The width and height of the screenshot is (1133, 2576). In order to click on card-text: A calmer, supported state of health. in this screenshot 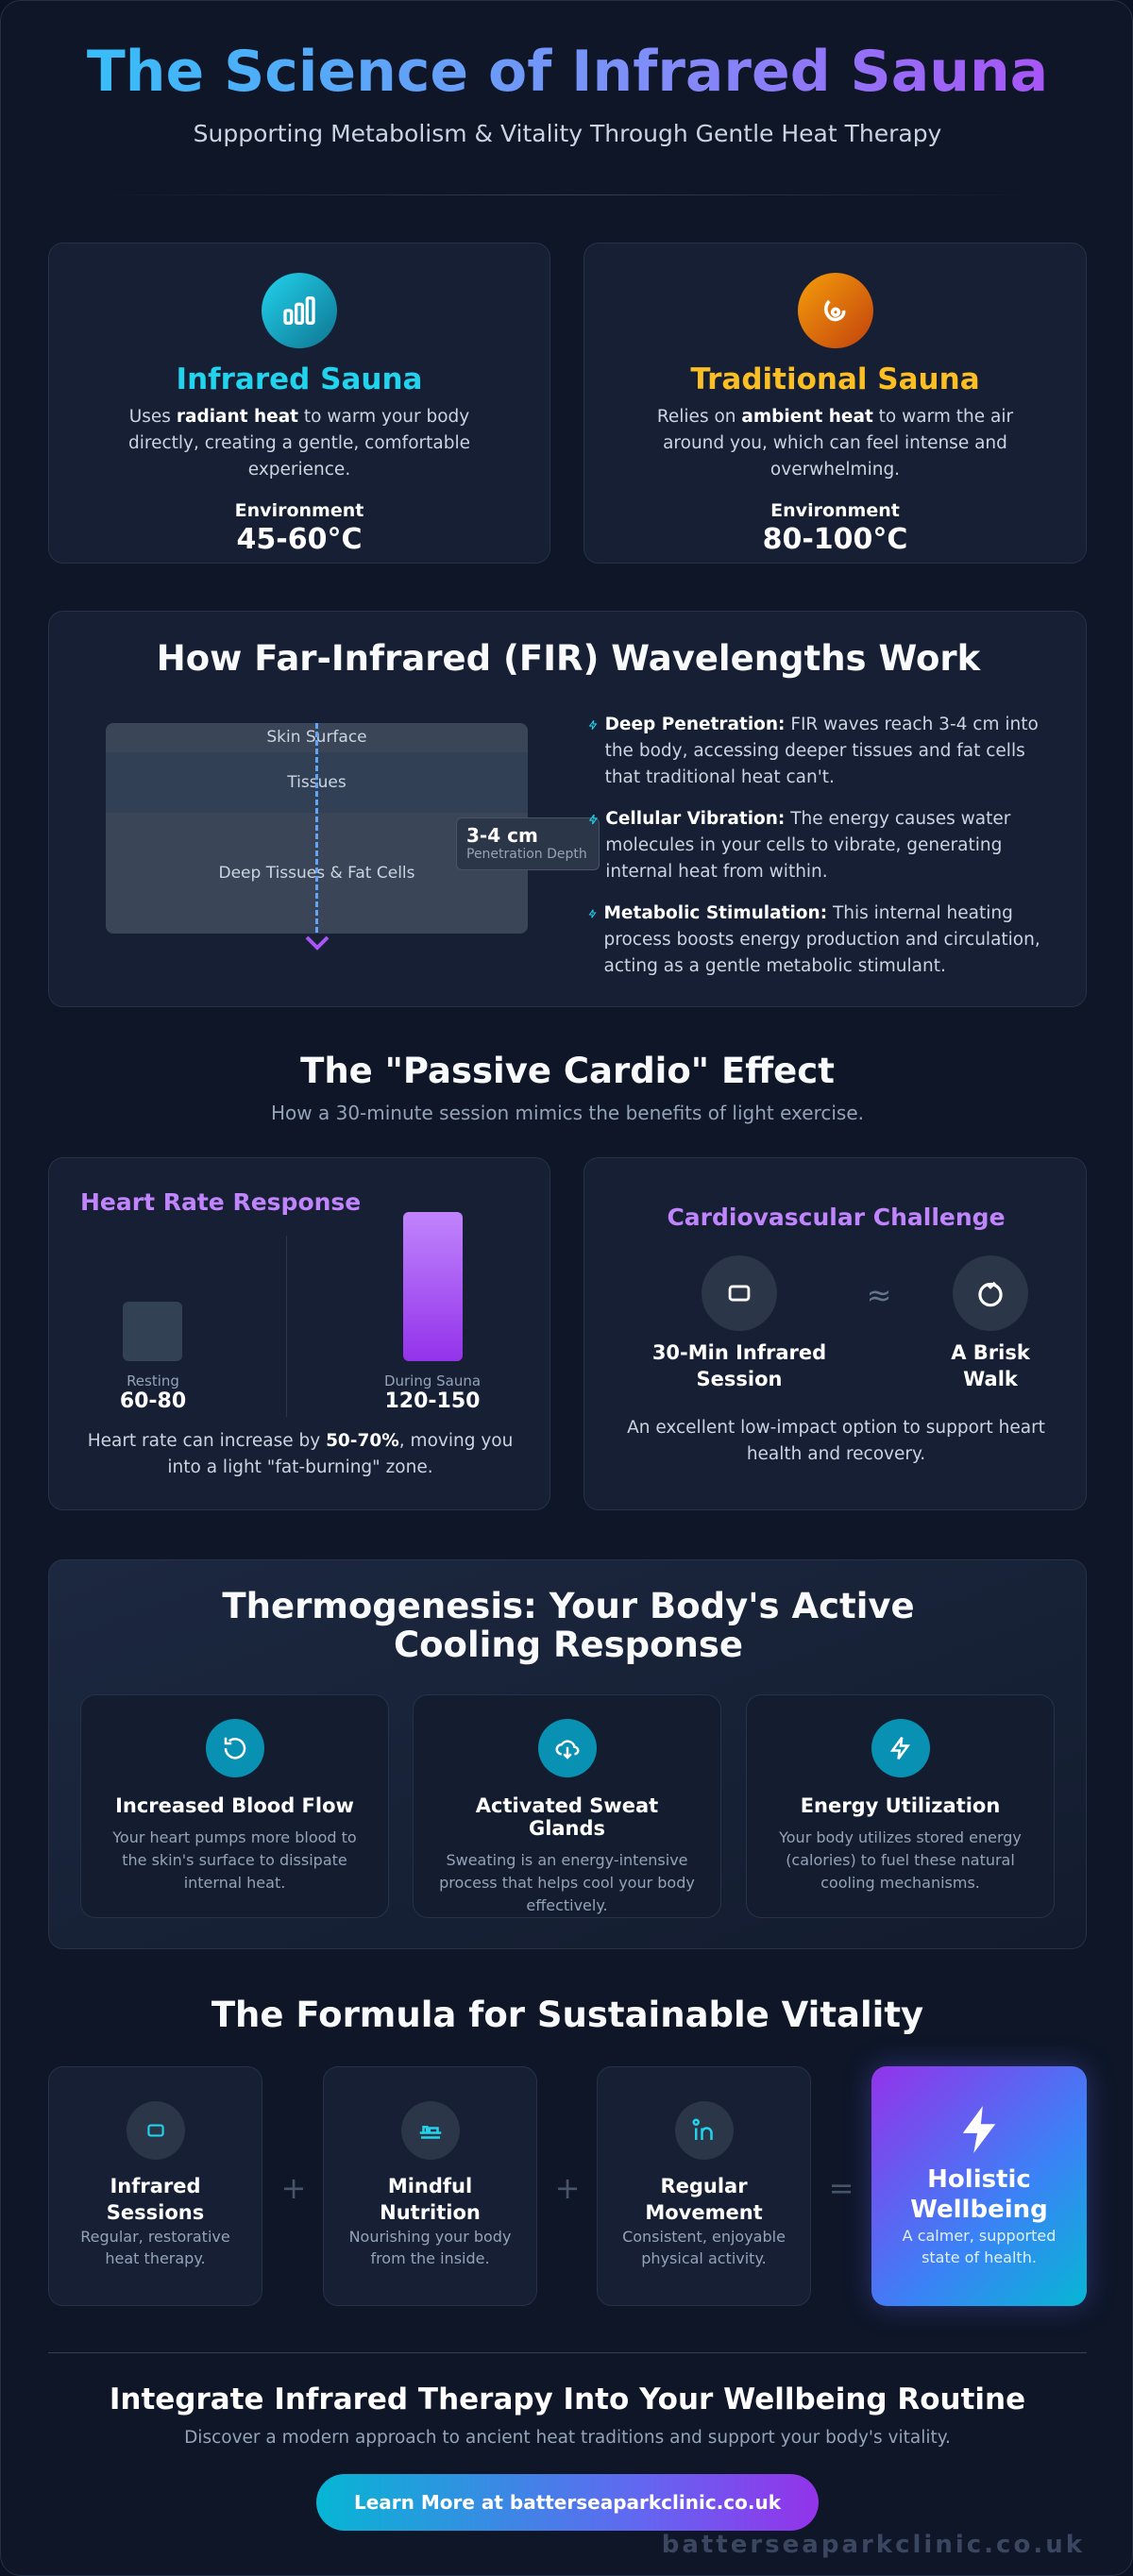, I will do `click(980, 2246)`.